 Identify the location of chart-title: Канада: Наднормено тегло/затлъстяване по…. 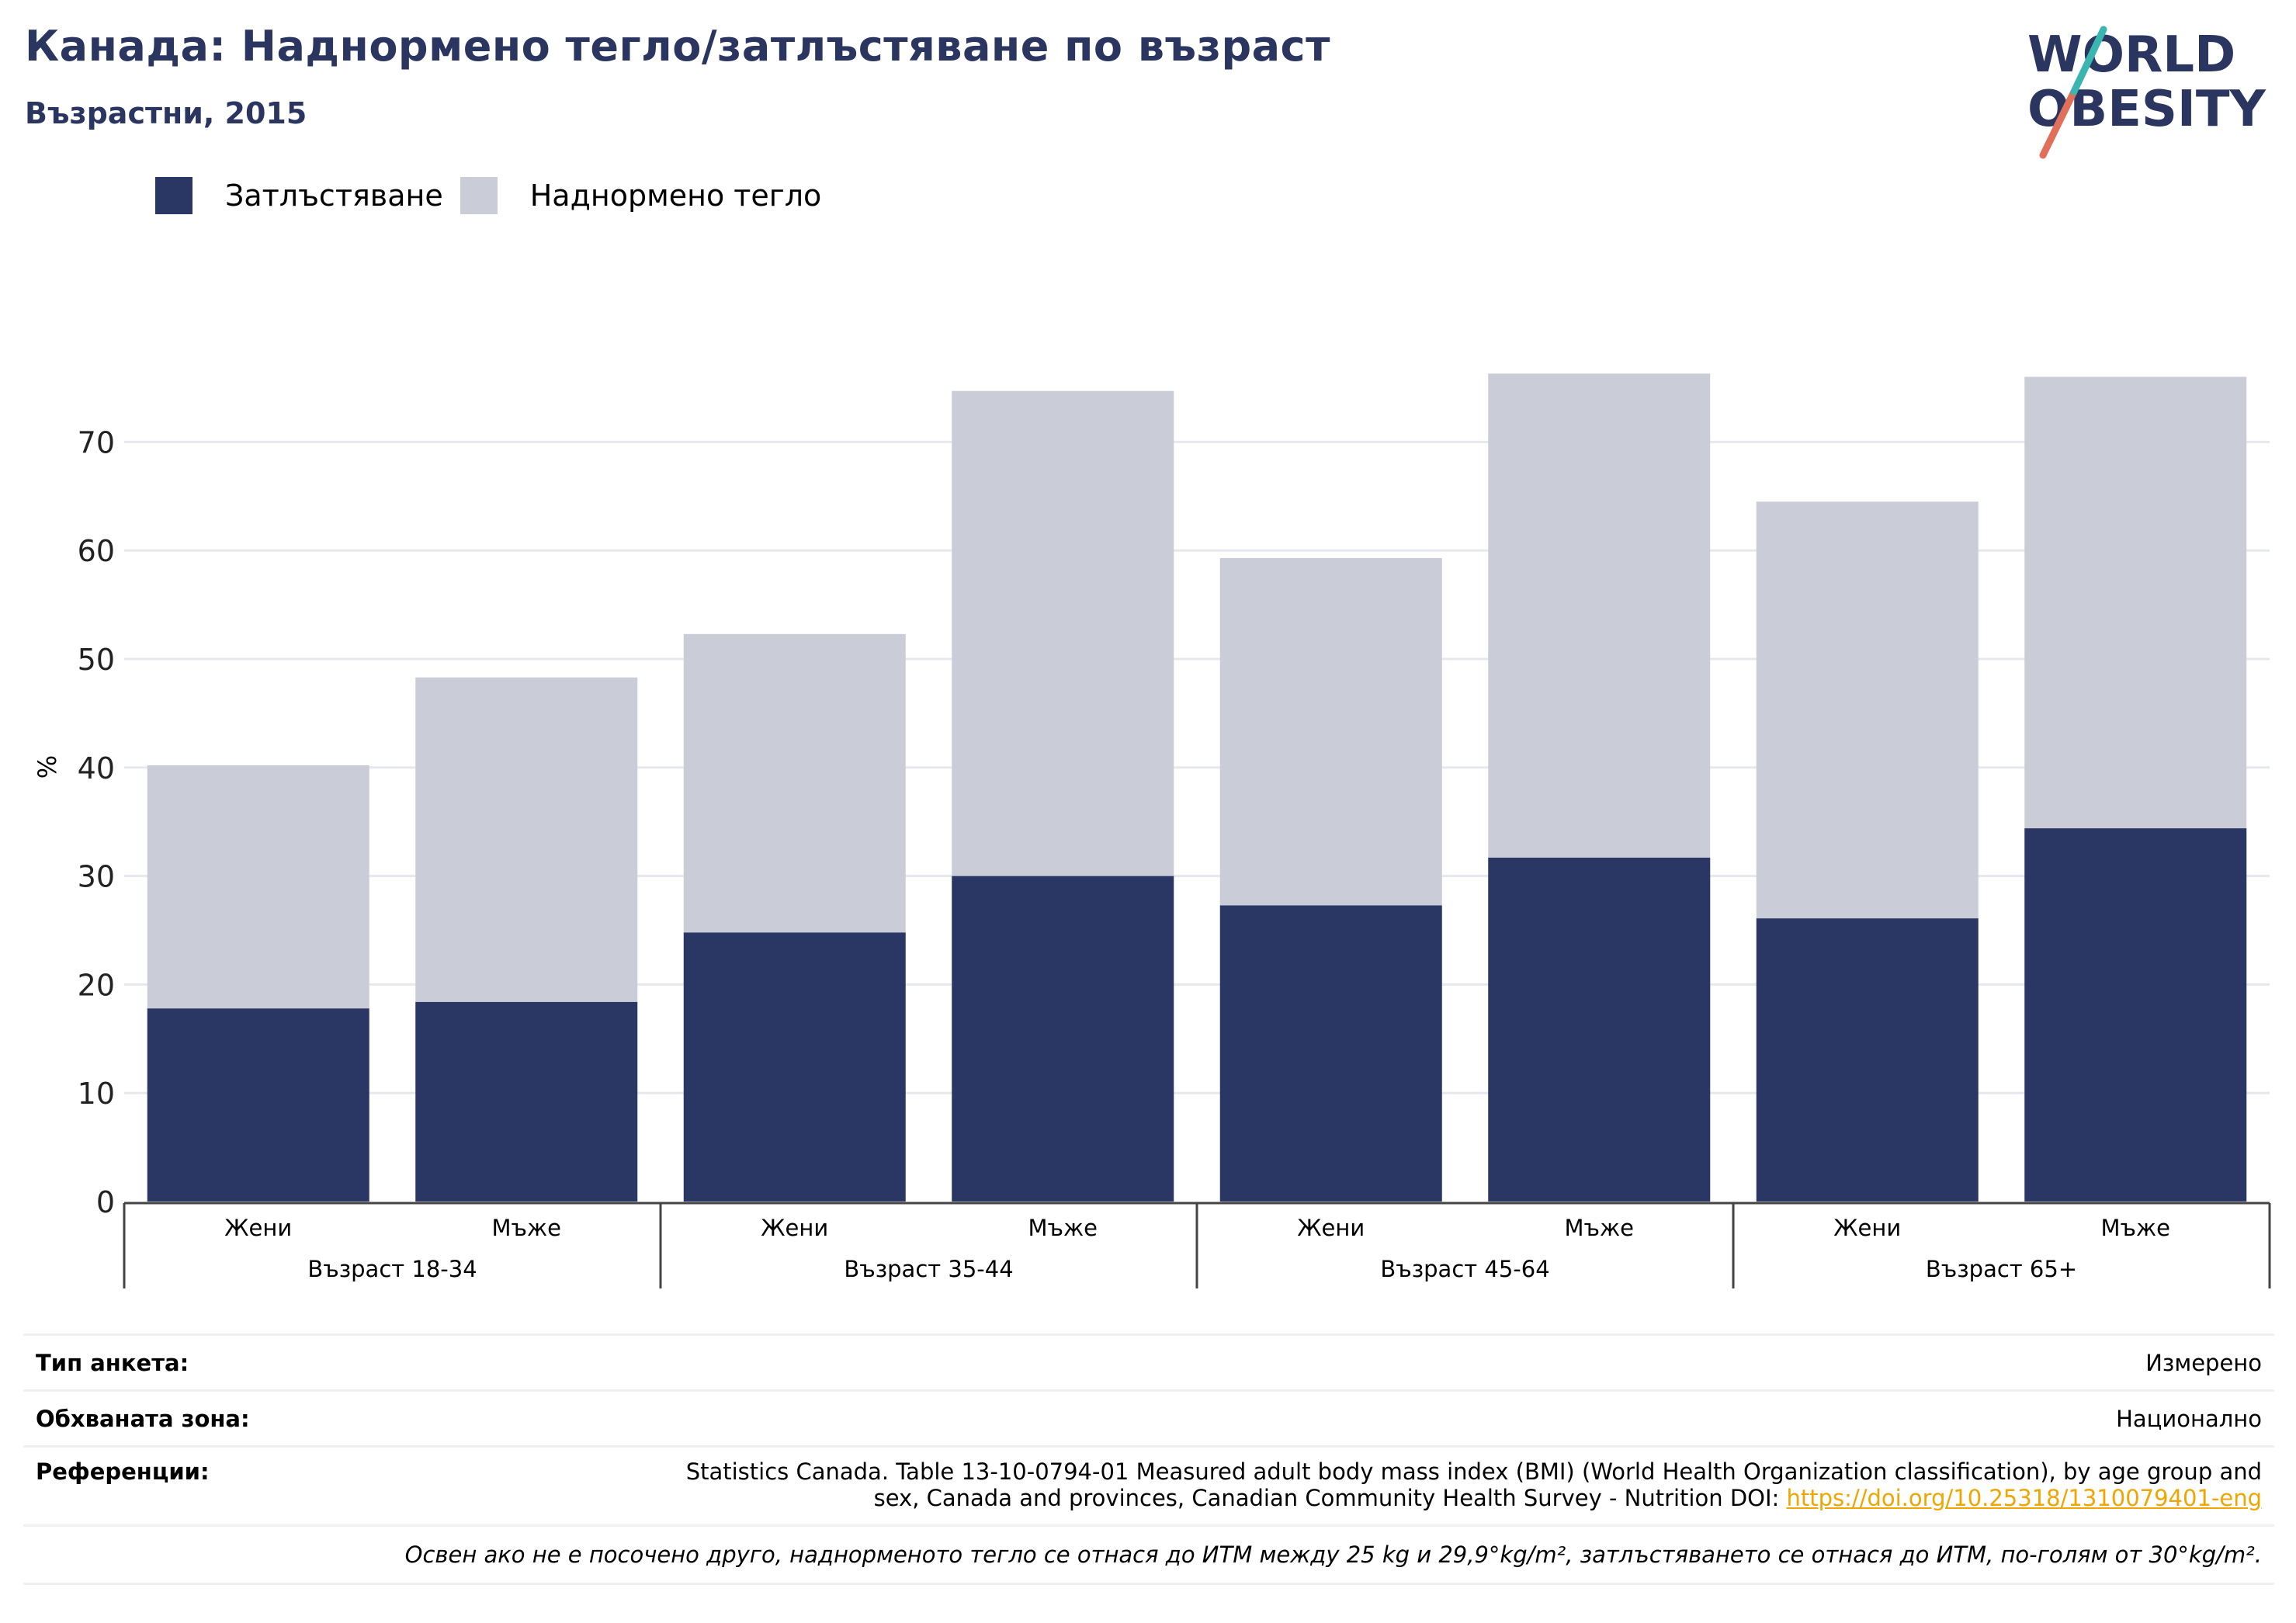
(677, 46).